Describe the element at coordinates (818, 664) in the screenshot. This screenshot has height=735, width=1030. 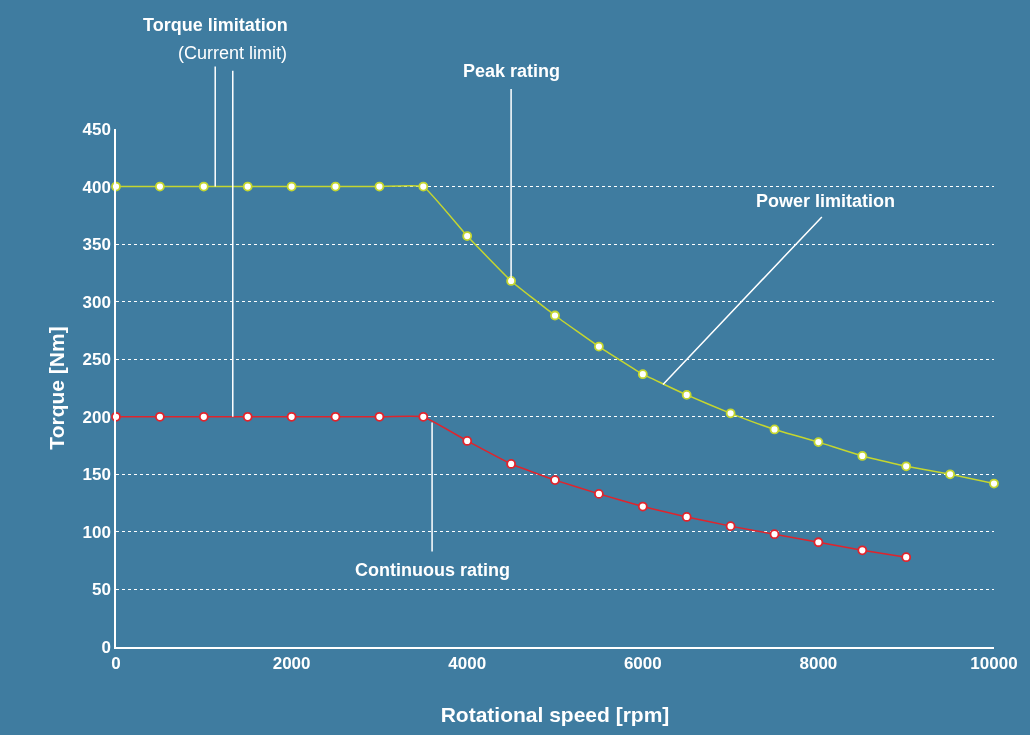
I see `x-tick-label: 8000` at that location.